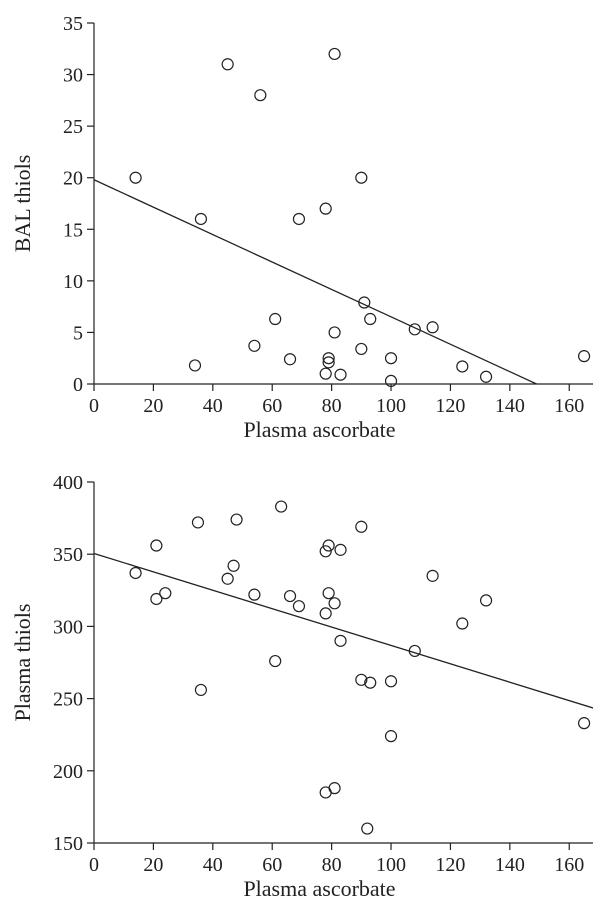 The height and width of the screenshot is (903, 593). I want to click on y-tick-label: 250, so click(68, 700).